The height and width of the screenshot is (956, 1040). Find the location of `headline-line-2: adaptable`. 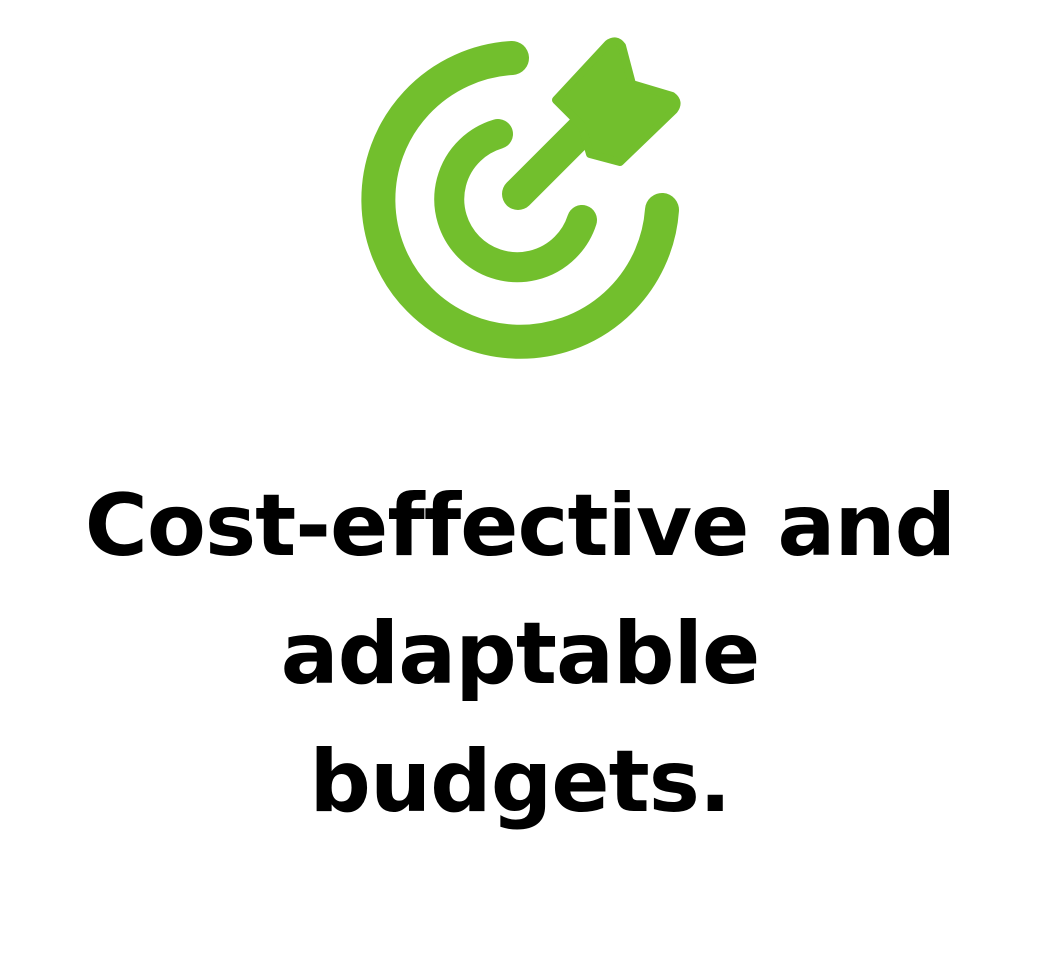

headline-line-2: adaptable is located at coordinates (520, 654).